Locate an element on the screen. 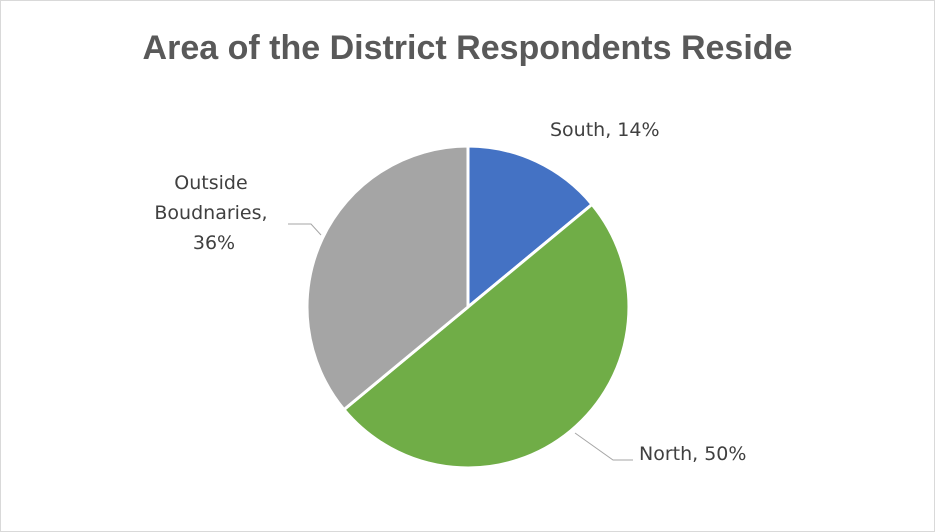 This screenshot has height=532, width=935. leader-line-outside-boundaries is located at coordinates (305, 229).